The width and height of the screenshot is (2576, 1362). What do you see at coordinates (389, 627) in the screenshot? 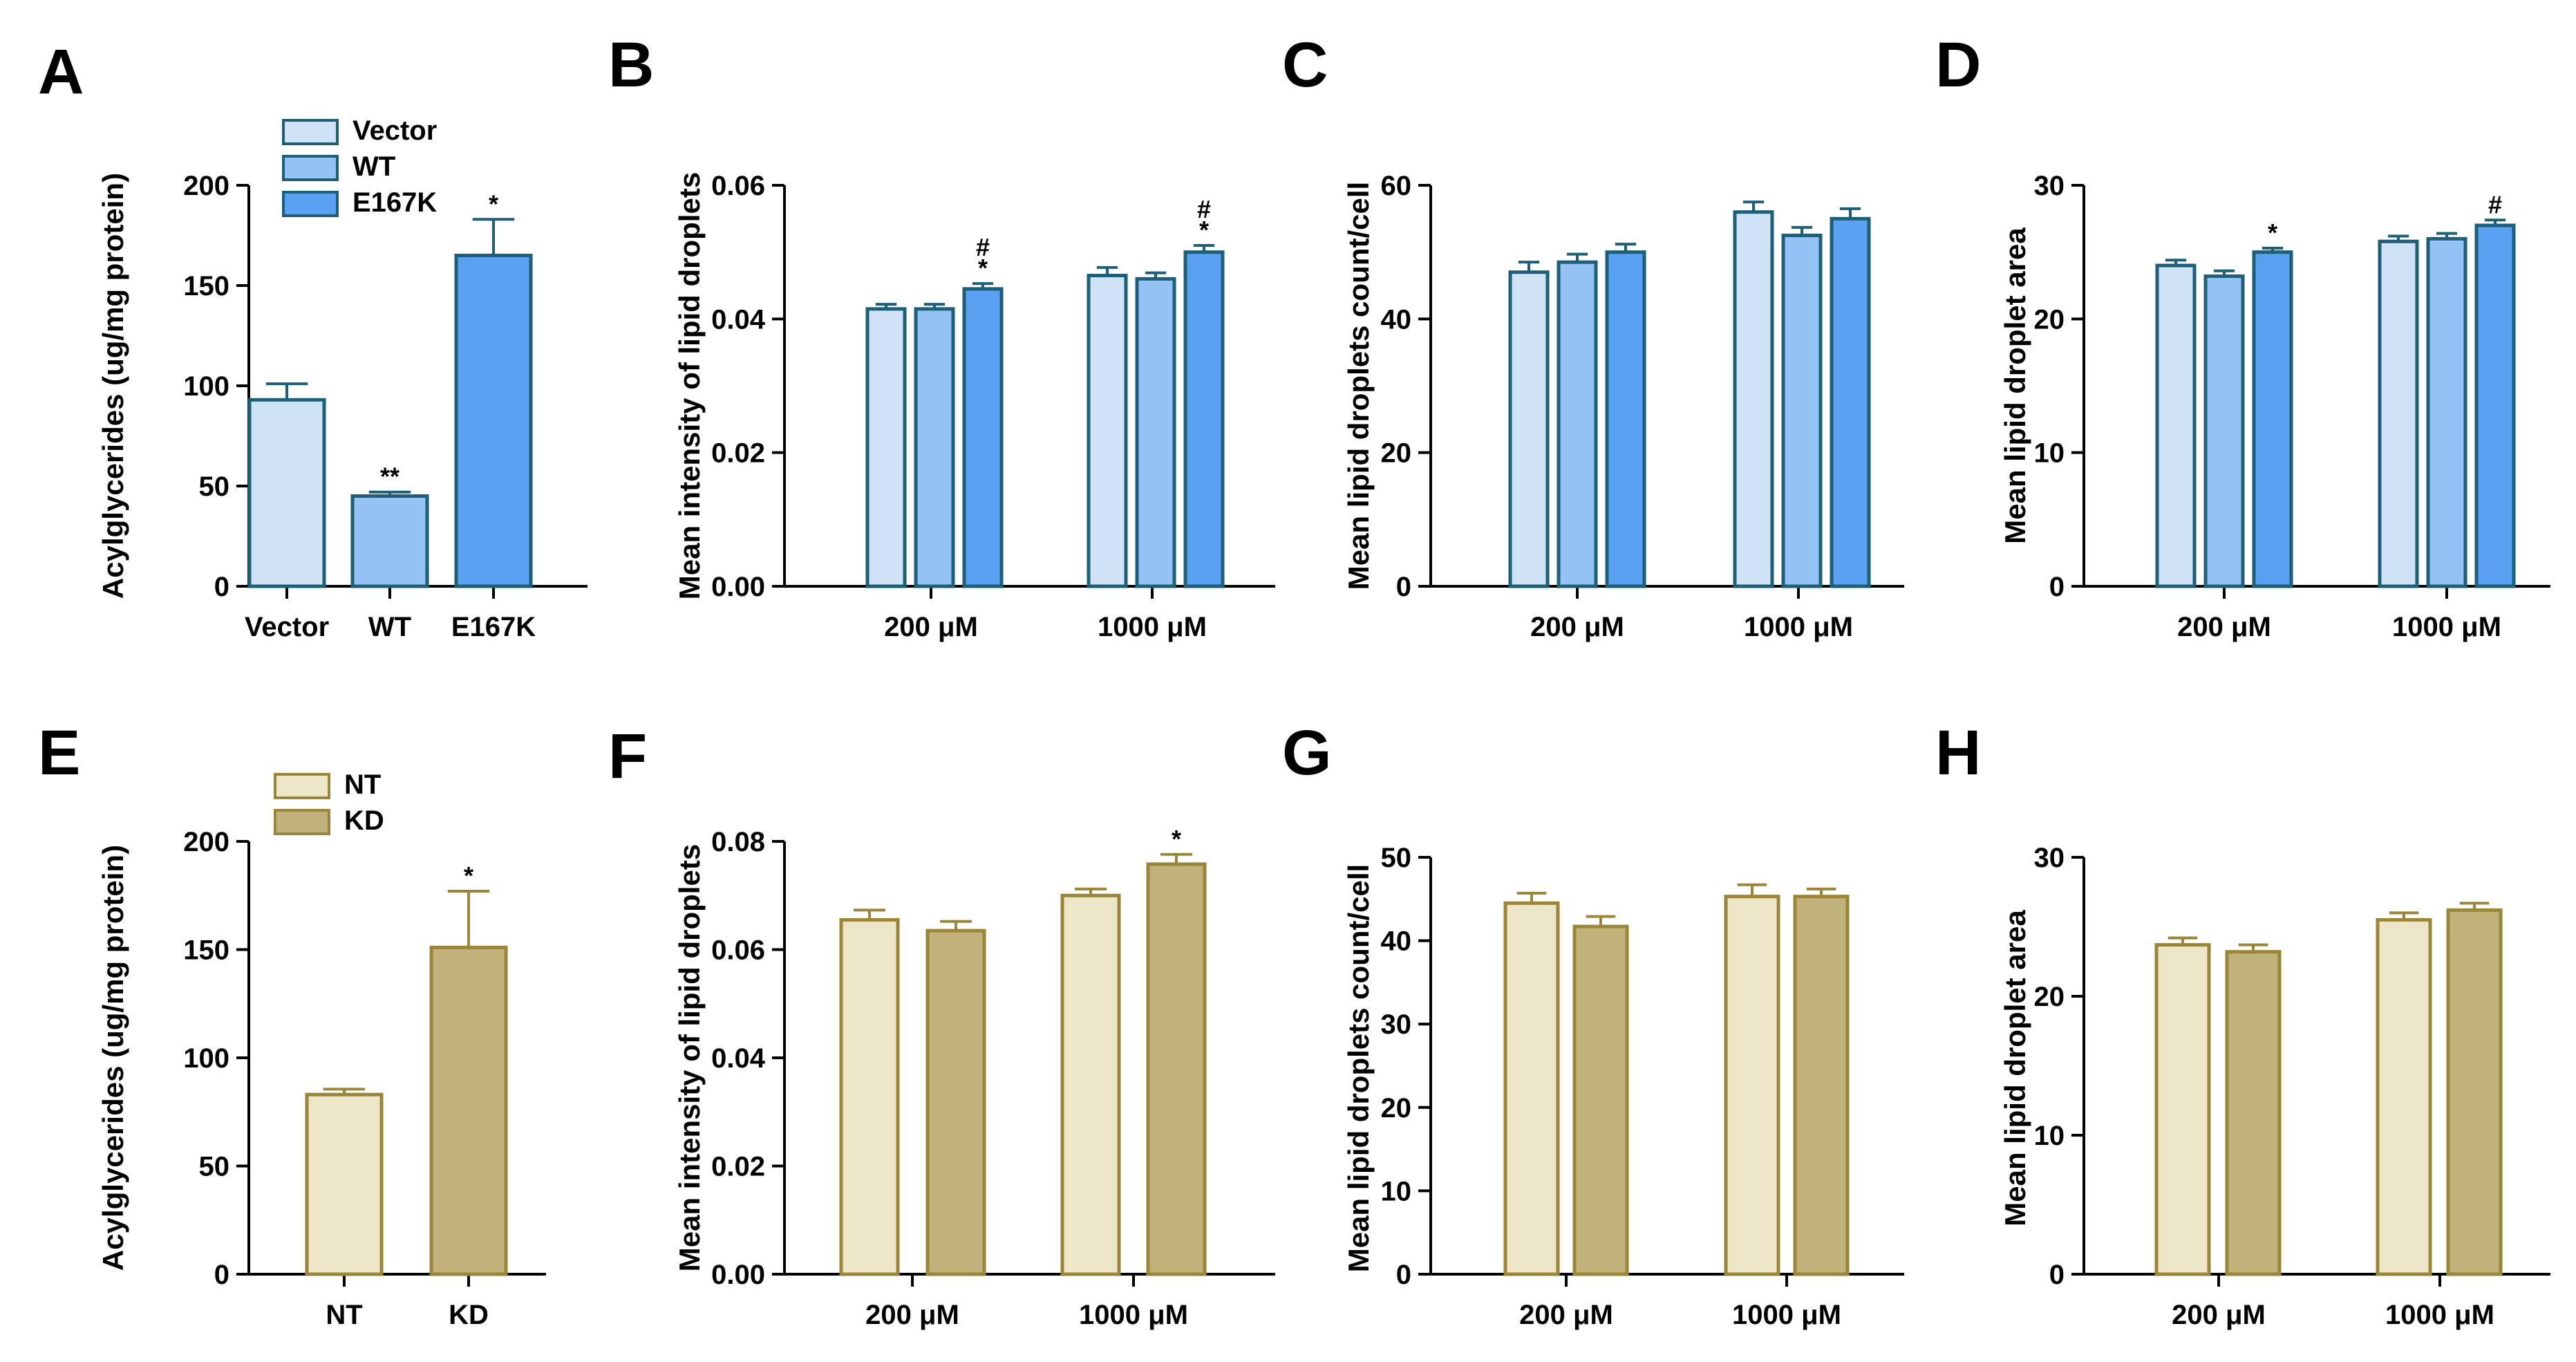
I see `x-tick-label: WT` at bounding box center [389, 627].